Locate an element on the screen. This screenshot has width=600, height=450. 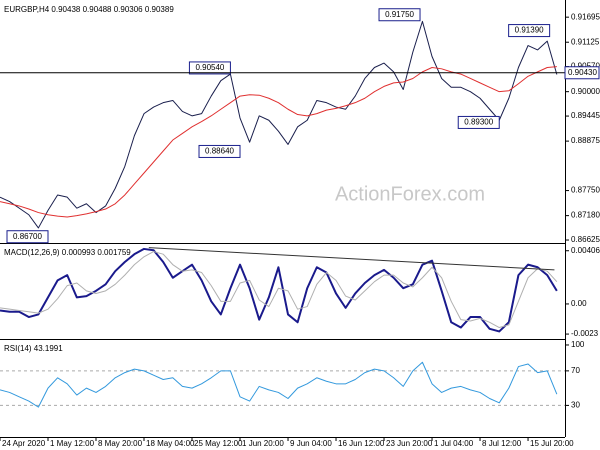
x-tick-label: 1 Jun 20:00 is located at coordinates (263, 443).